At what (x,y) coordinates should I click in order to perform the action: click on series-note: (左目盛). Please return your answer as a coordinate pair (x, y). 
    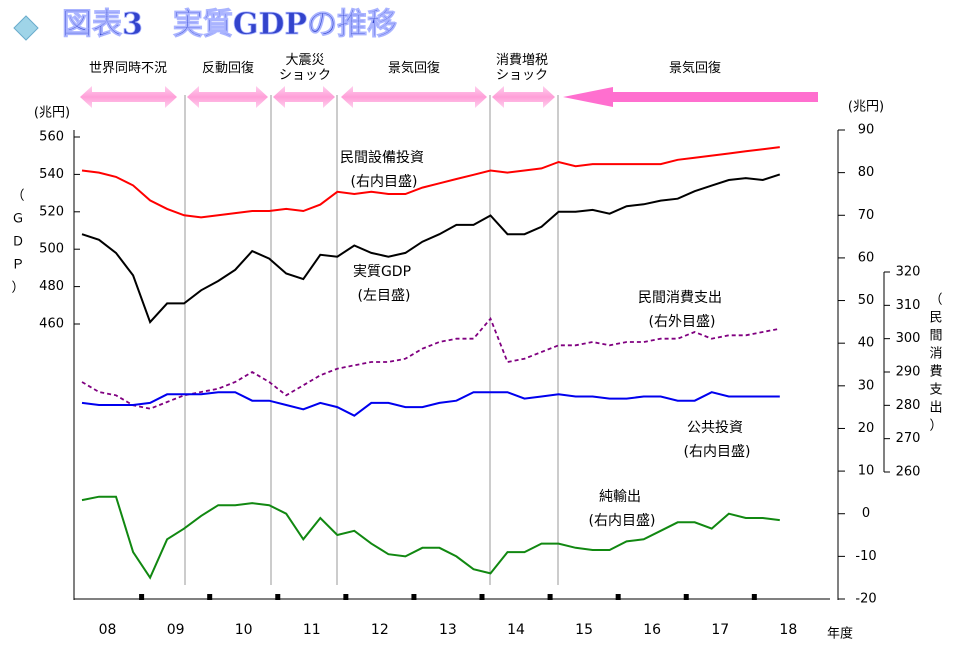
    Looking at the image, I should click on (384, 296).